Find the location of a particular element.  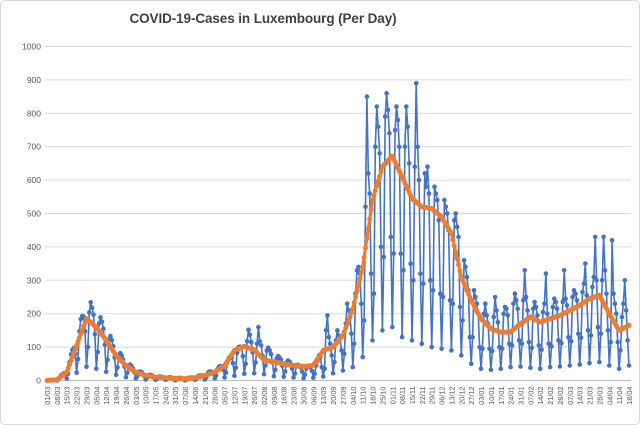

y-tick-label: 500 is located at coordinates (34, 214).